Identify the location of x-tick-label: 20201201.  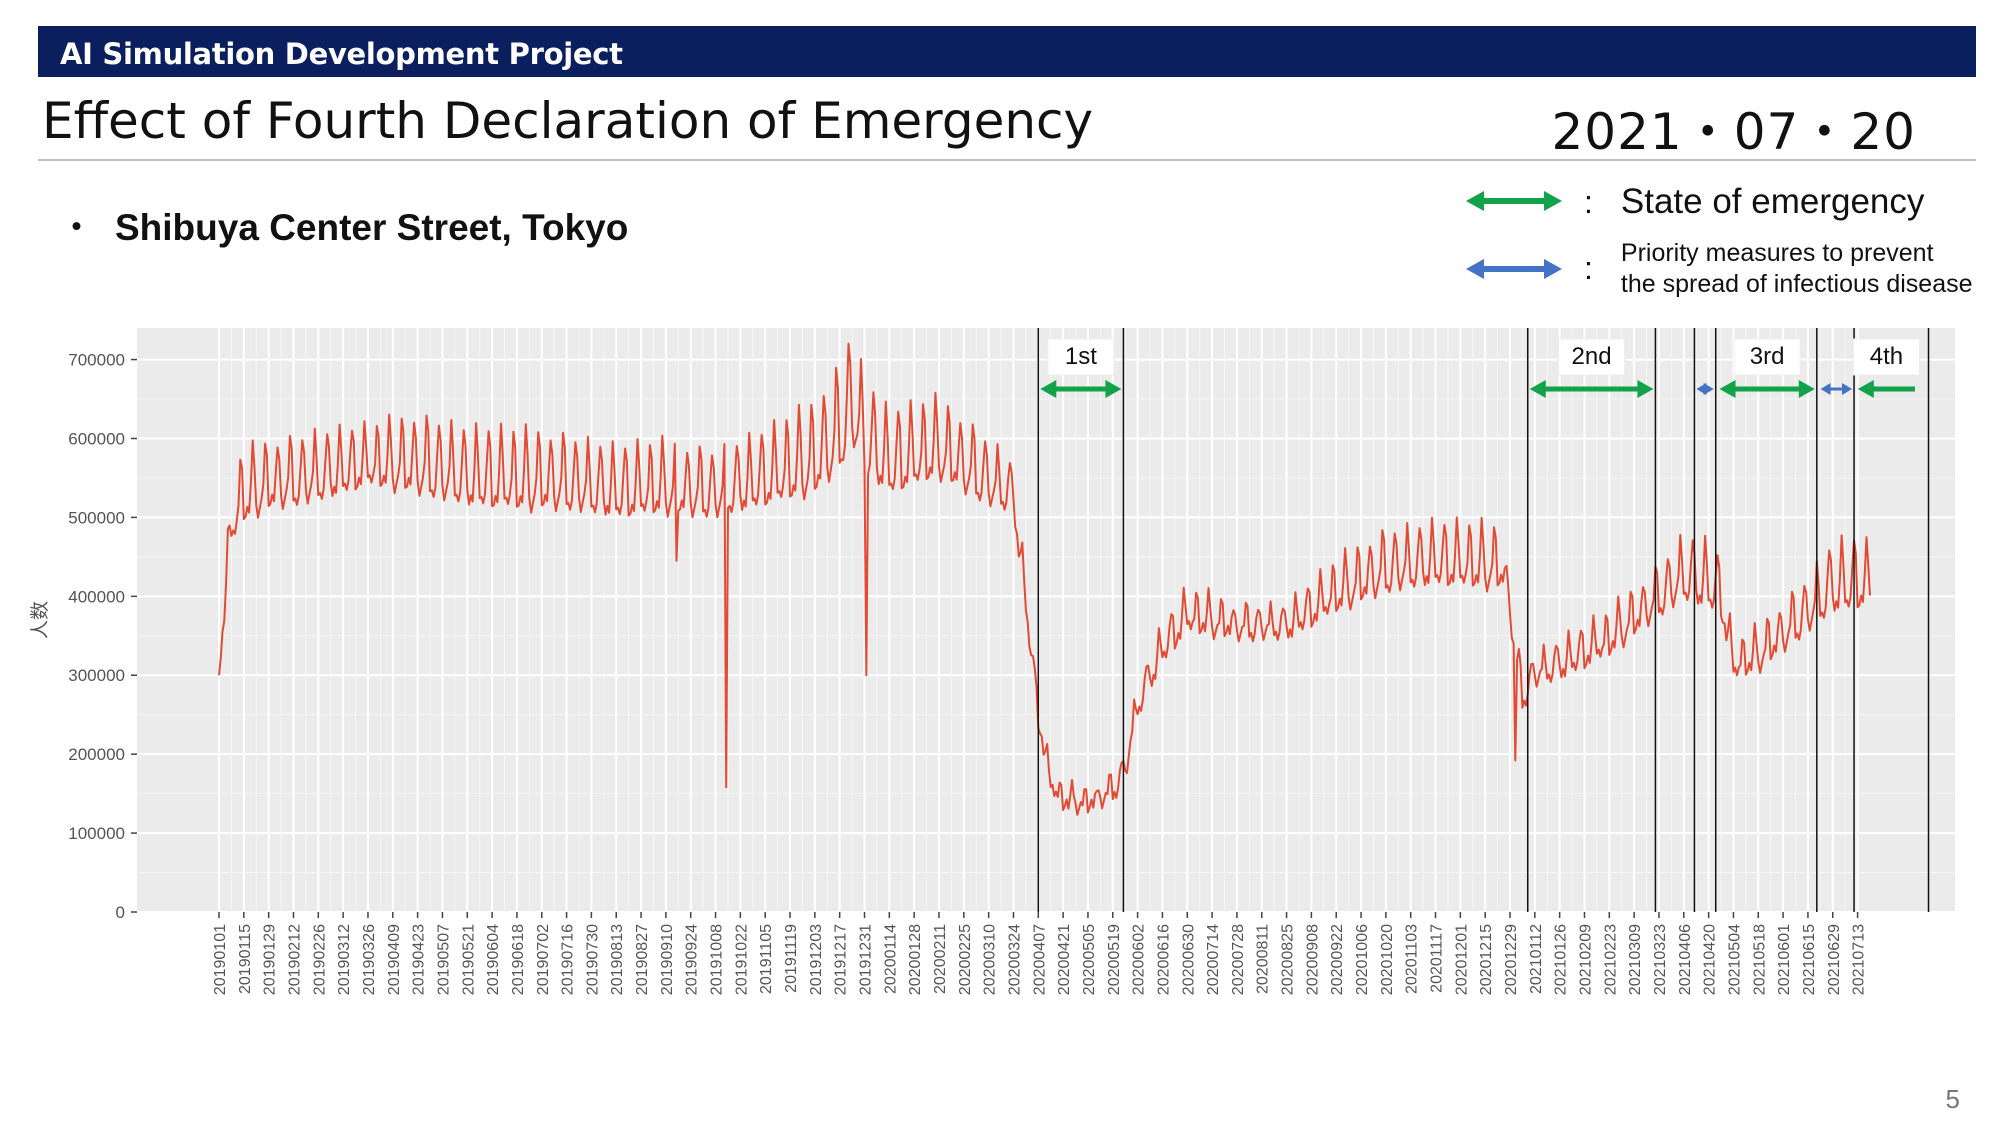
(1461, 959).